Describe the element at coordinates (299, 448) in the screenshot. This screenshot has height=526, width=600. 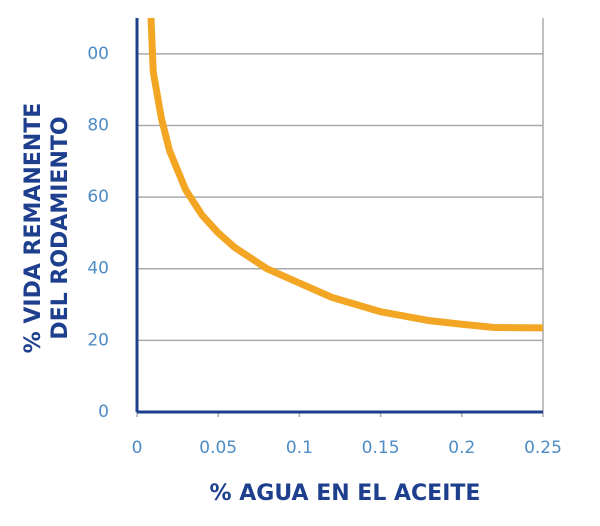
I see `x-tick-label: 0.1` at that location.